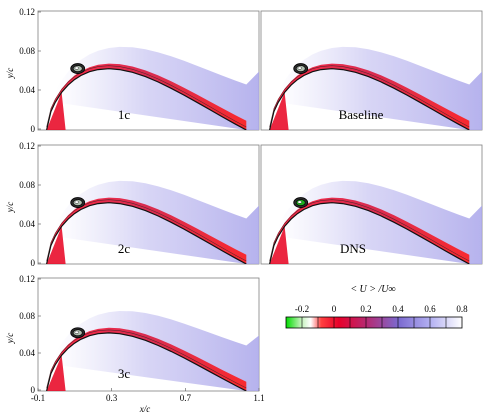  What do you see at coordinates (124, 373) in the screenshot?
I see `panel-label: 3c` at bounding box center [124, 373].